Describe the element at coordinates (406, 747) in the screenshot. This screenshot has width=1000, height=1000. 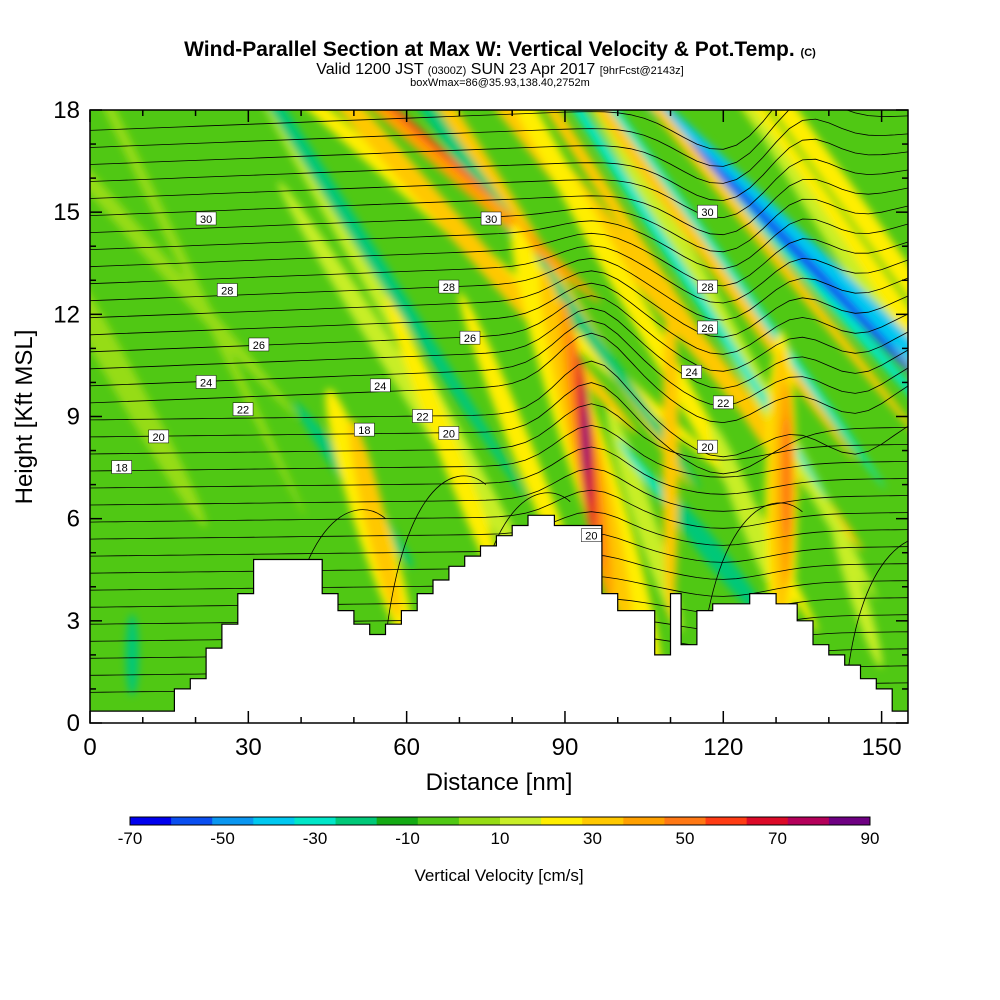
I see `x-tick-label: 60` at that location.